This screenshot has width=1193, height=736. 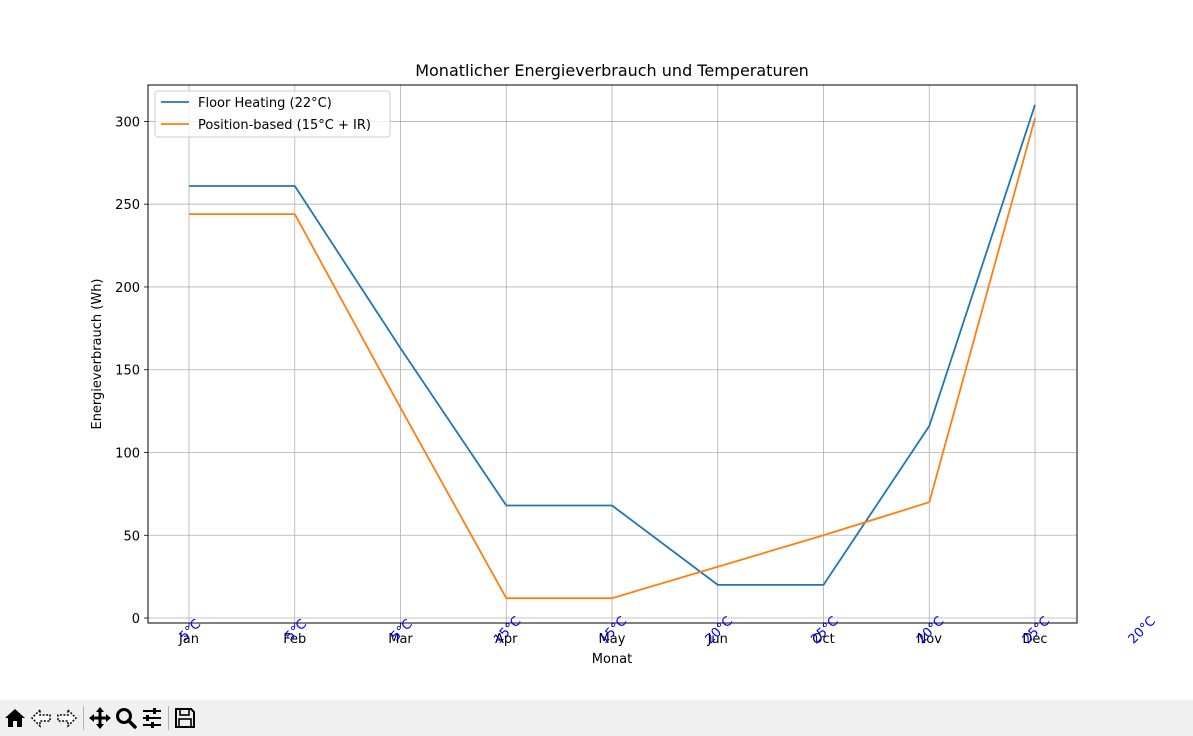 What do you see at coordinates (668, 630) in the screenshot?
I see `temperature-annotations: 5°C 5°C 5°C 15°C 15°C 20°C 25°C 20°C 25°C 20°C` at bounding box center [668, 630].